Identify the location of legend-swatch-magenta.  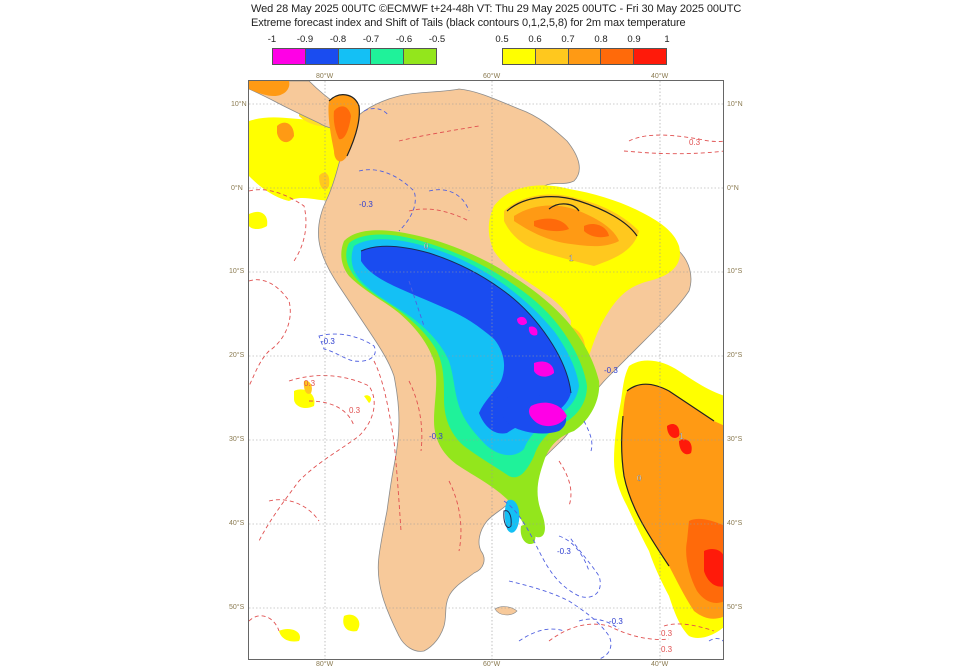
(289, 56).